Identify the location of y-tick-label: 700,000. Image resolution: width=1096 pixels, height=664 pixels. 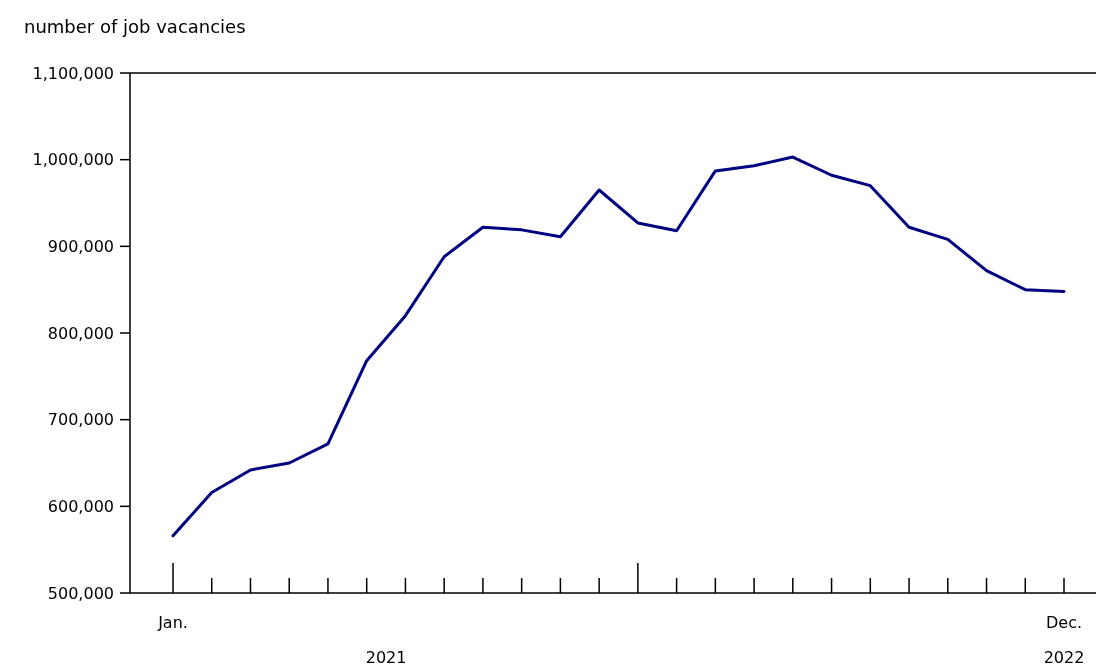
(80, 420).